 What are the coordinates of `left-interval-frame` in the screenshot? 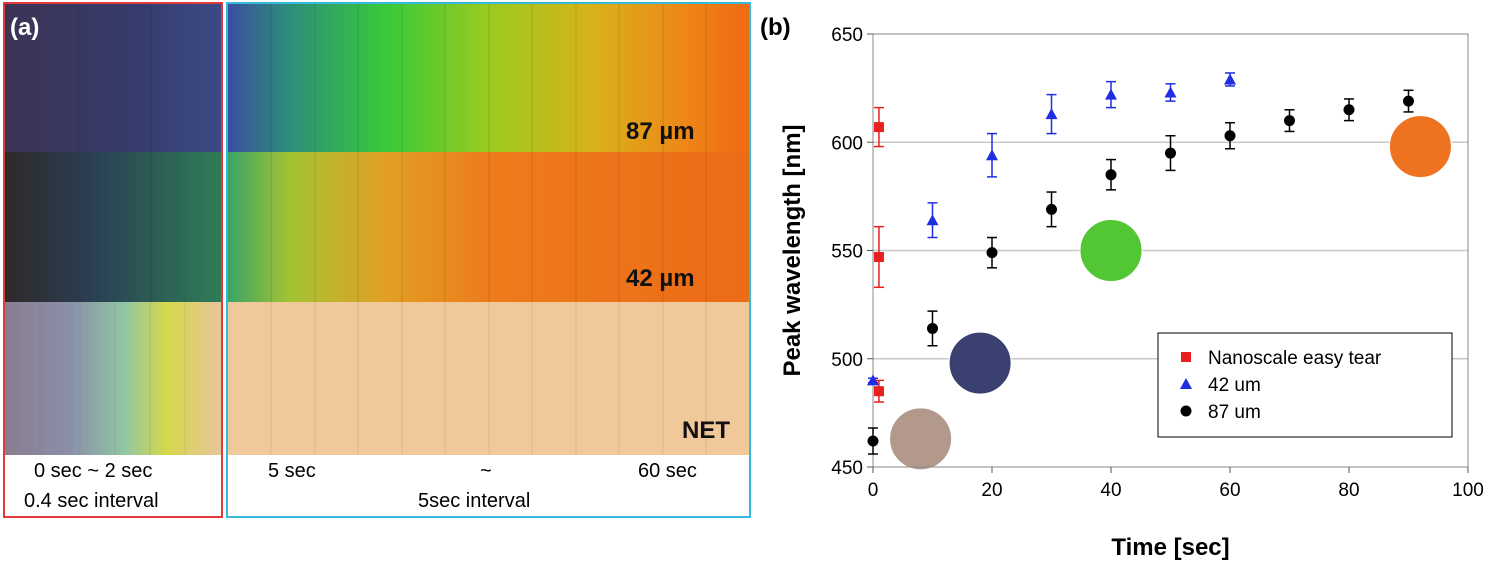 It's located at (113, 260).